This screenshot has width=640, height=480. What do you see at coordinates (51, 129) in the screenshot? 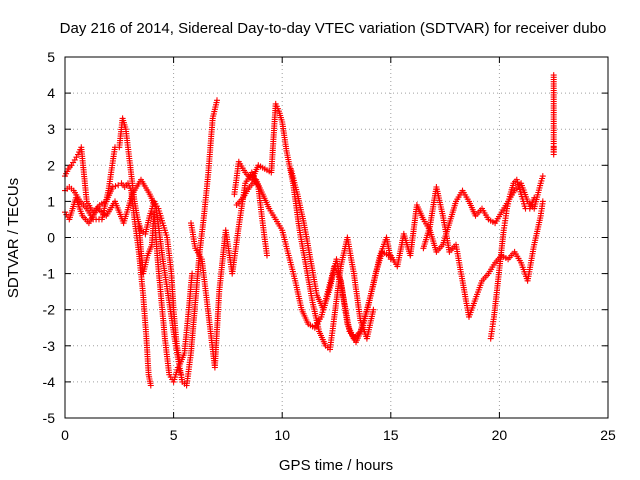
I see `y-tick-label: 3` at bounding box center [51, 129].